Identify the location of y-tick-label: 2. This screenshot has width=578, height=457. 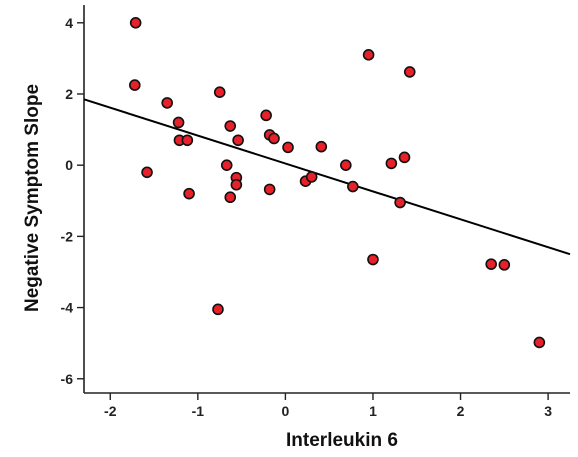
(69, 94).